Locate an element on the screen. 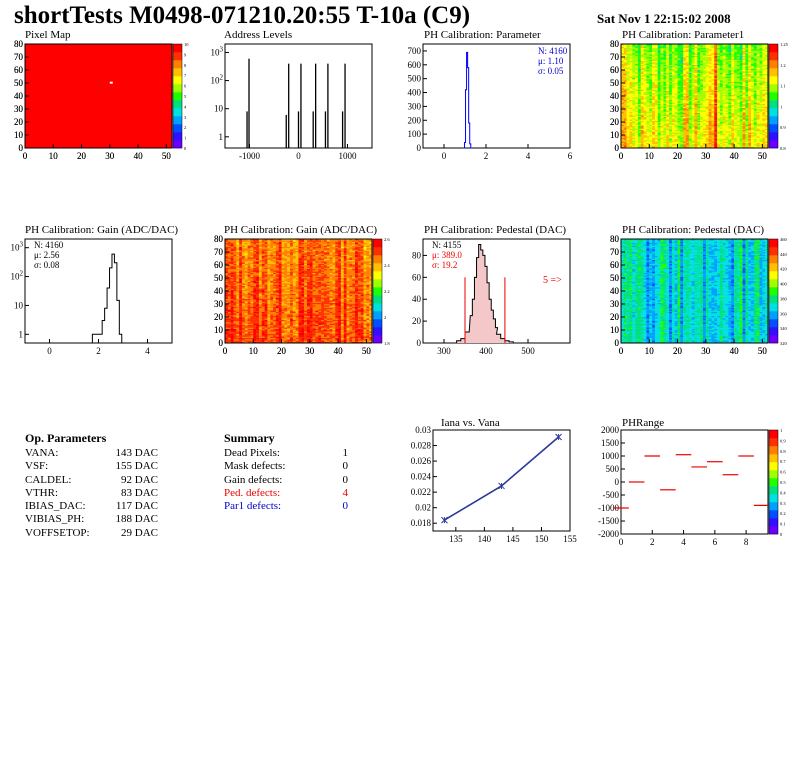 This screenshot has height=772, width=796. z-tick-label: 9 is located at coordinates (185, 54).